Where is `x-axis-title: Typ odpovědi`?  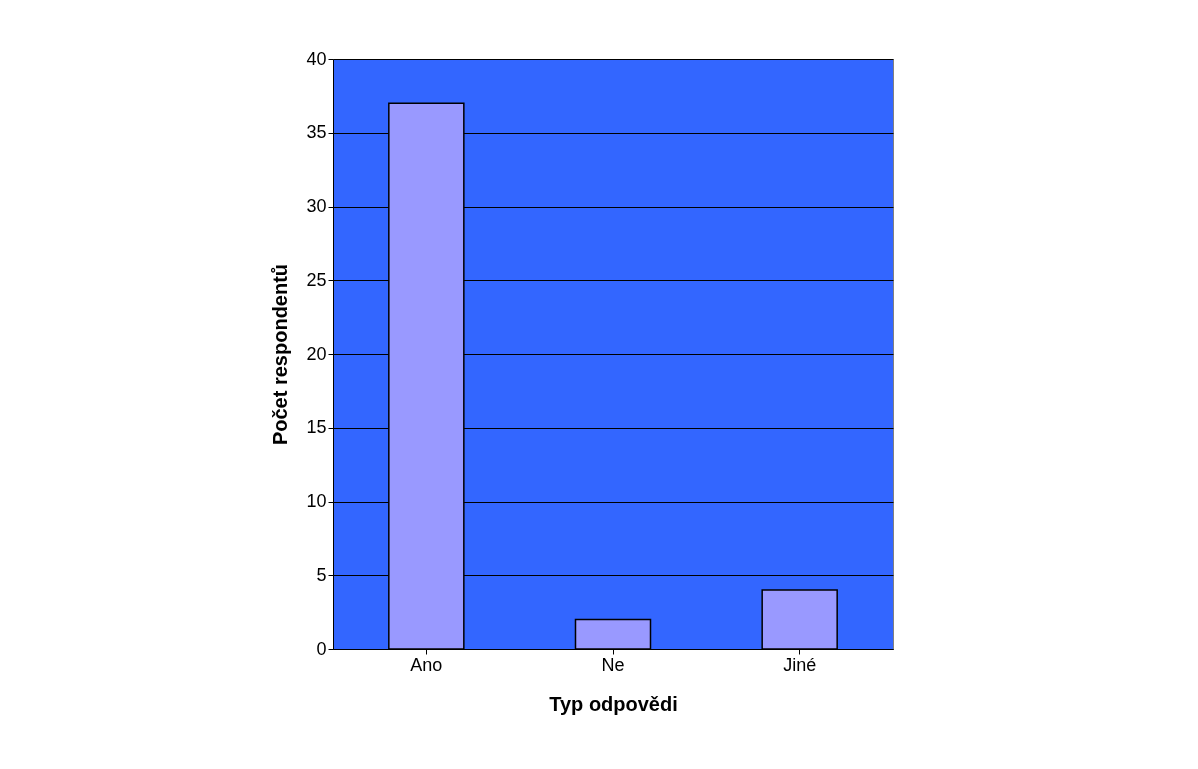 x-axis-title: Typ odpovědi is located at coordinates (613, 703).